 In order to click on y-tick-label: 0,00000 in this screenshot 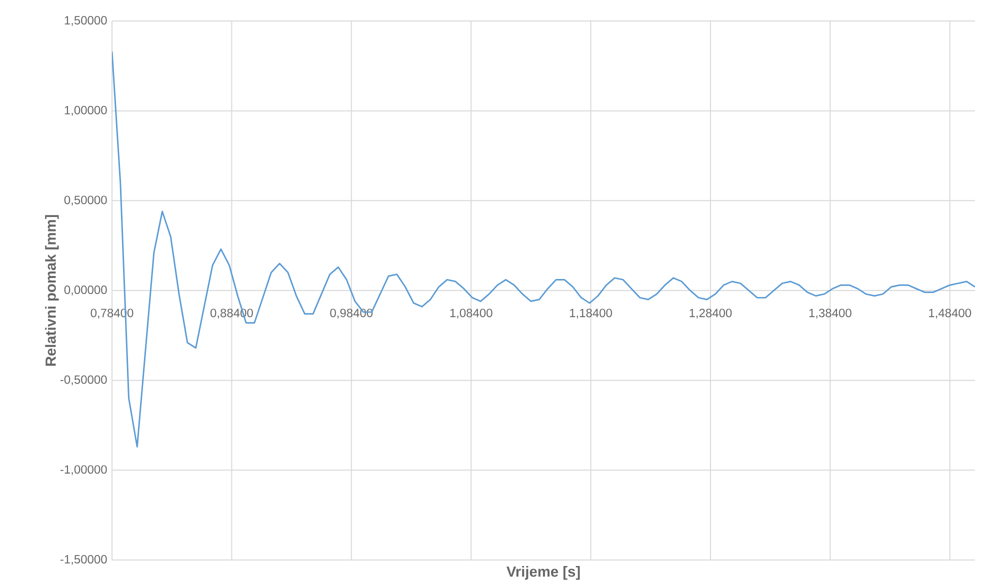, I will do `click(85, 291)`.